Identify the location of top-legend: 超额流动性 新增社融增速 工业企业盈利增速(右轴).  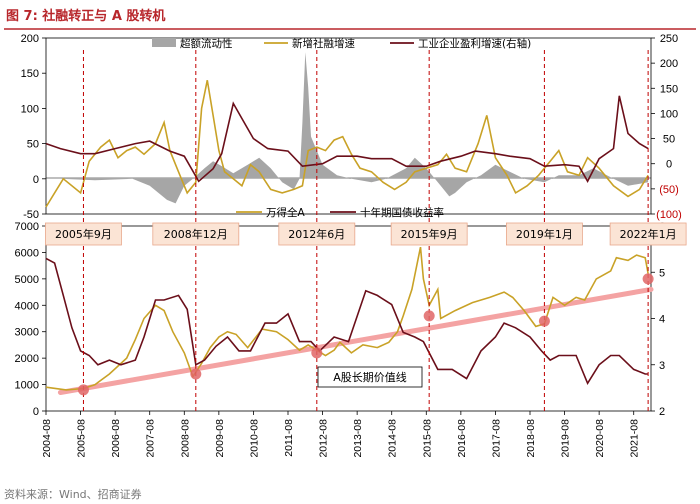
(341, 43).